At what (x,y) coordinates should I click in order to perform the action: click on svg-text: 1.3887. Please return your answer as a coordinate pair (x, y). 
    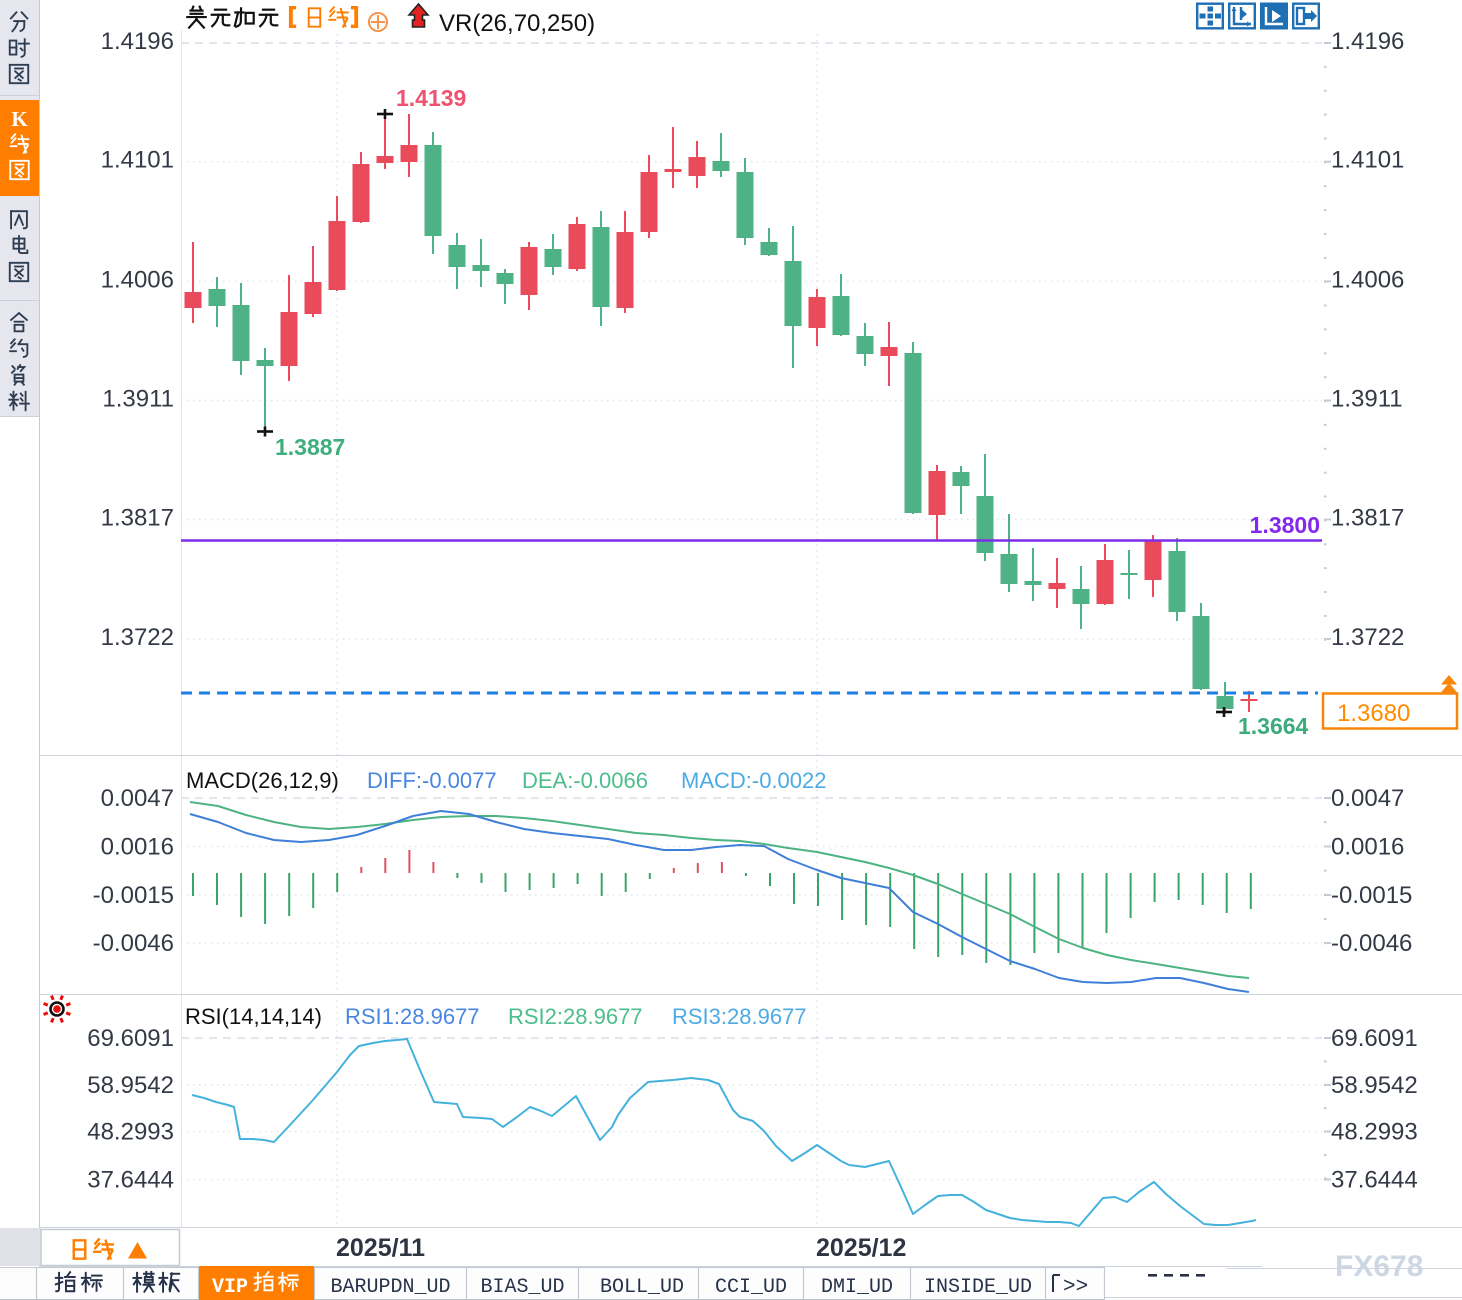
    Looking at the image, I should click on (310, 447).